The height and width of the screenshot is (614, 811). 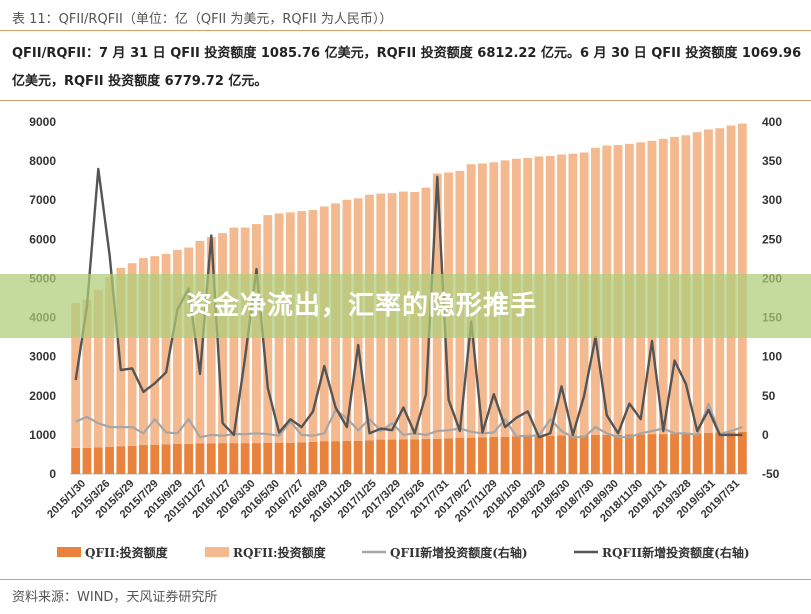 What do you see at coordinates (42, 435) in the screenshot?
I see `left-axis-tick-label: 1000` at bounding box center [42, 435].